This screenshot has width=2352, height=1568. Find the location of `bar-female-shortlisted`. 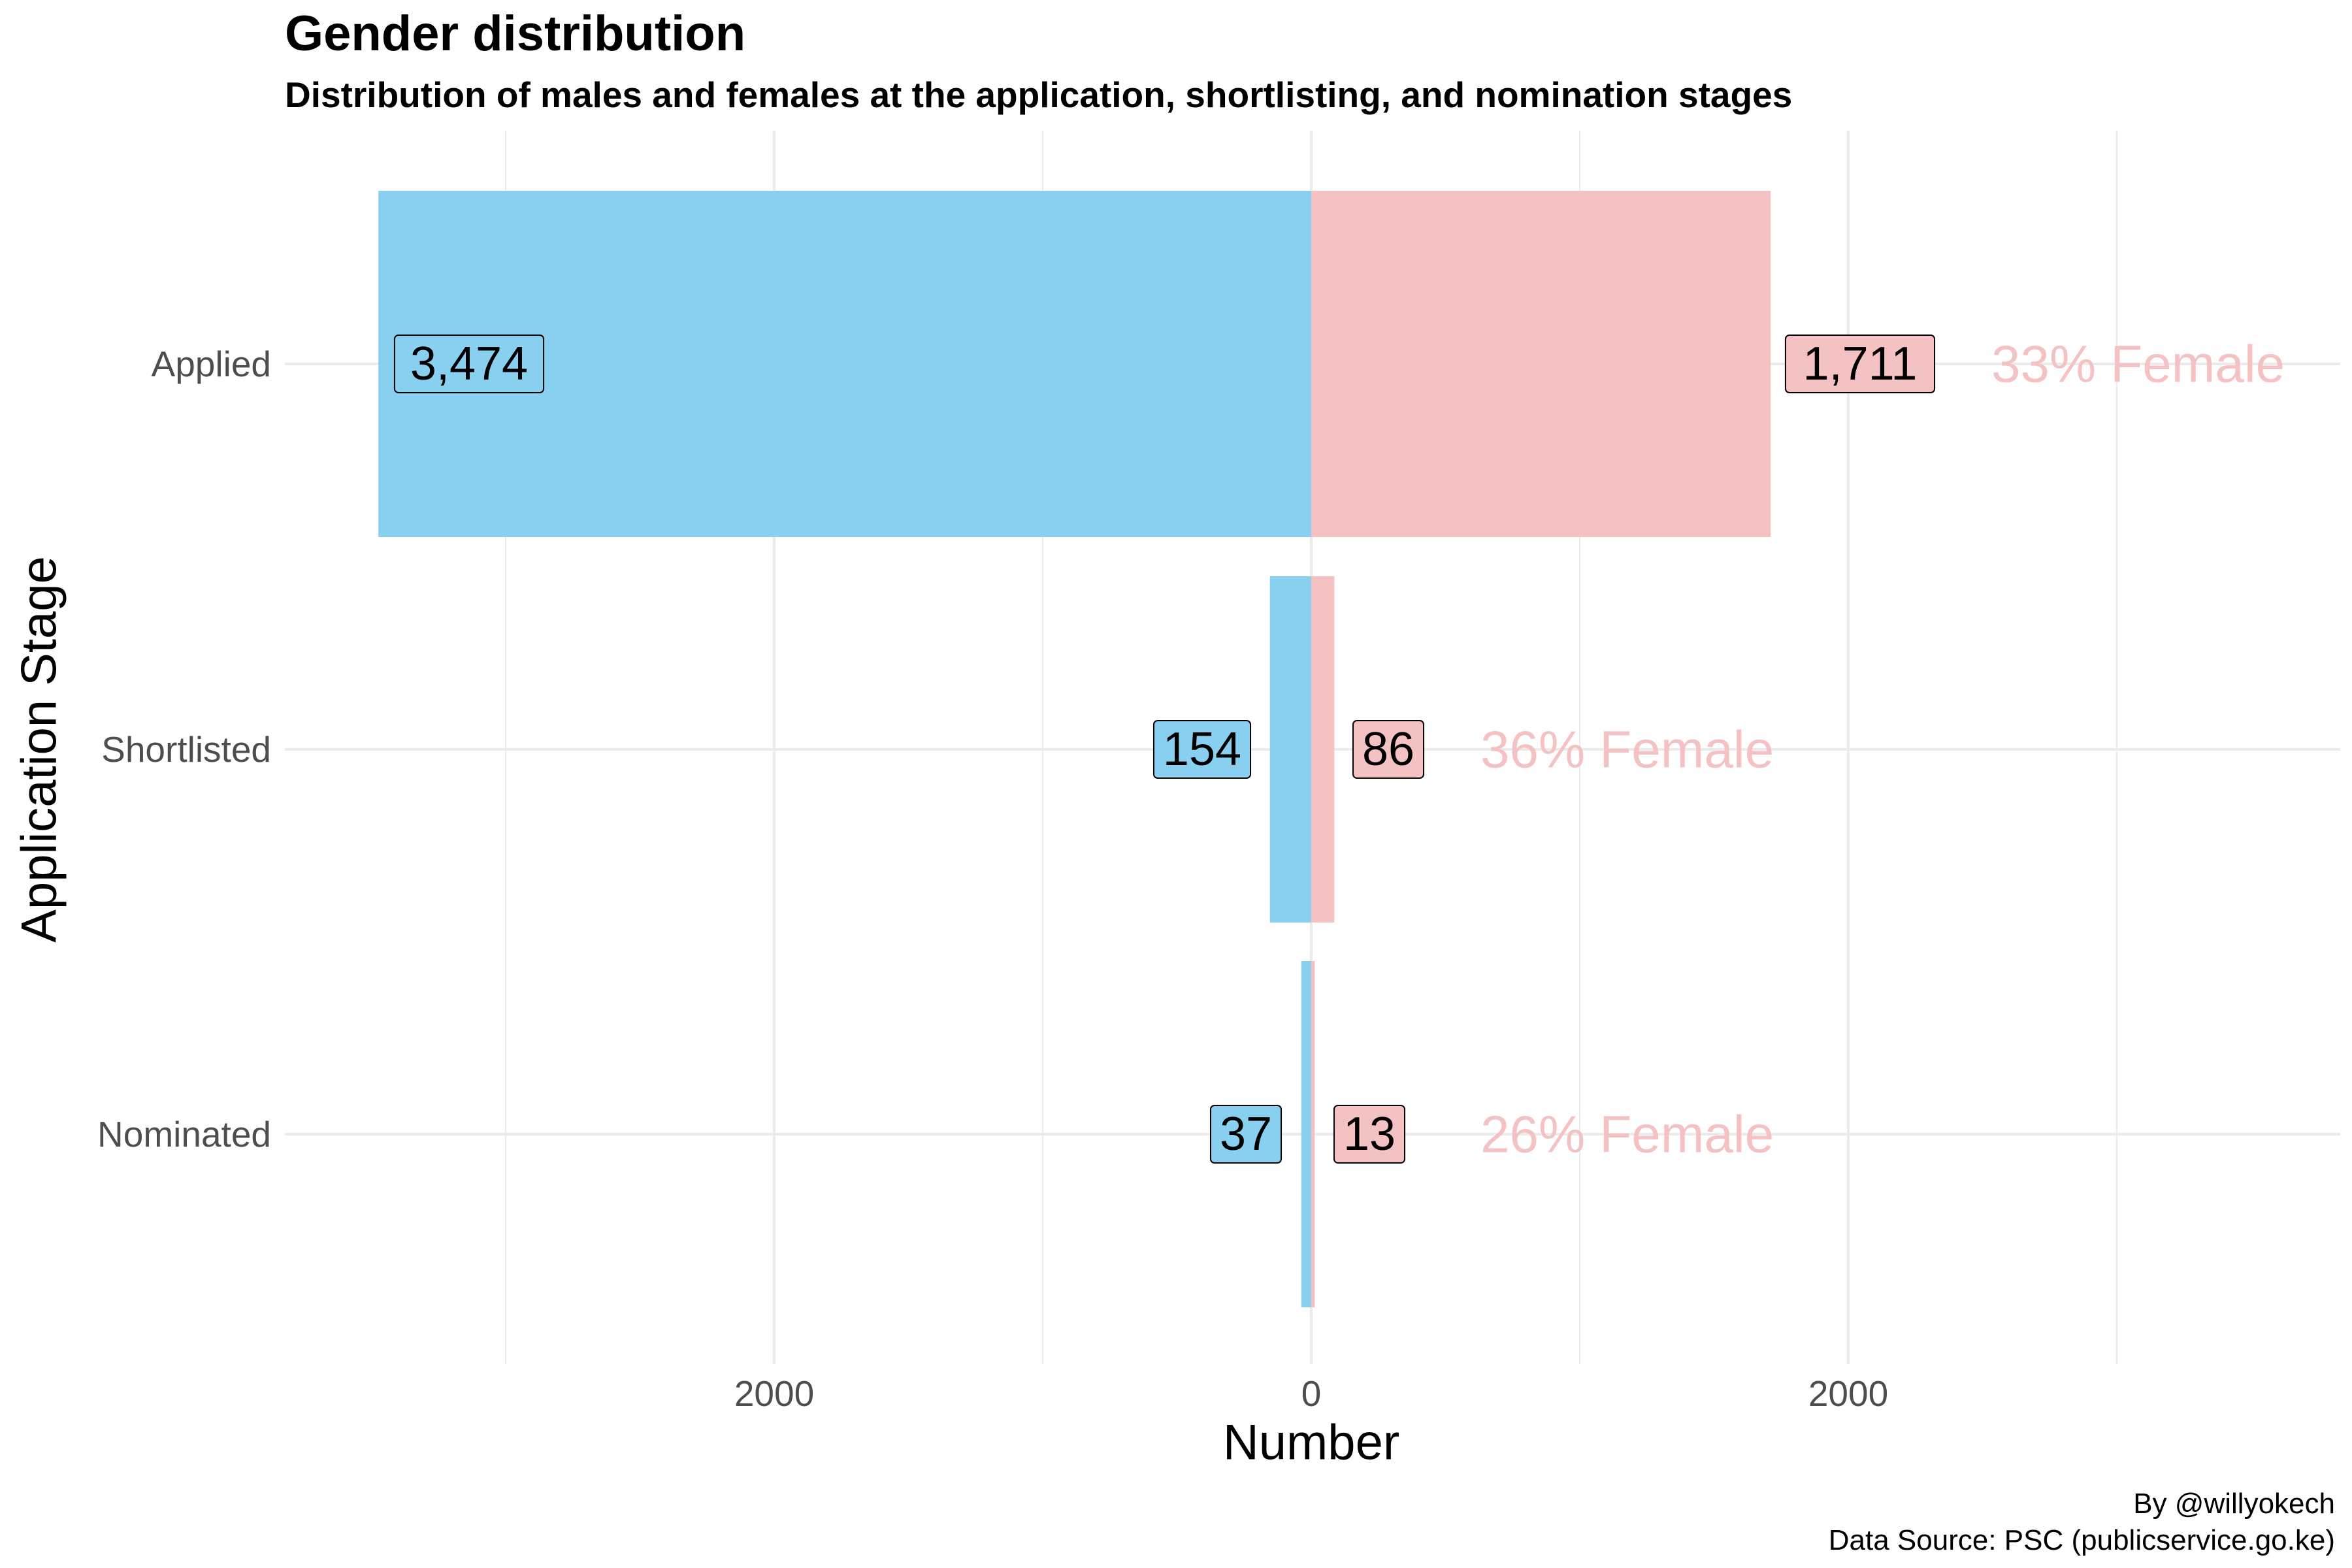

bar-female-shortlisted is located at coordinates (1323, 749).